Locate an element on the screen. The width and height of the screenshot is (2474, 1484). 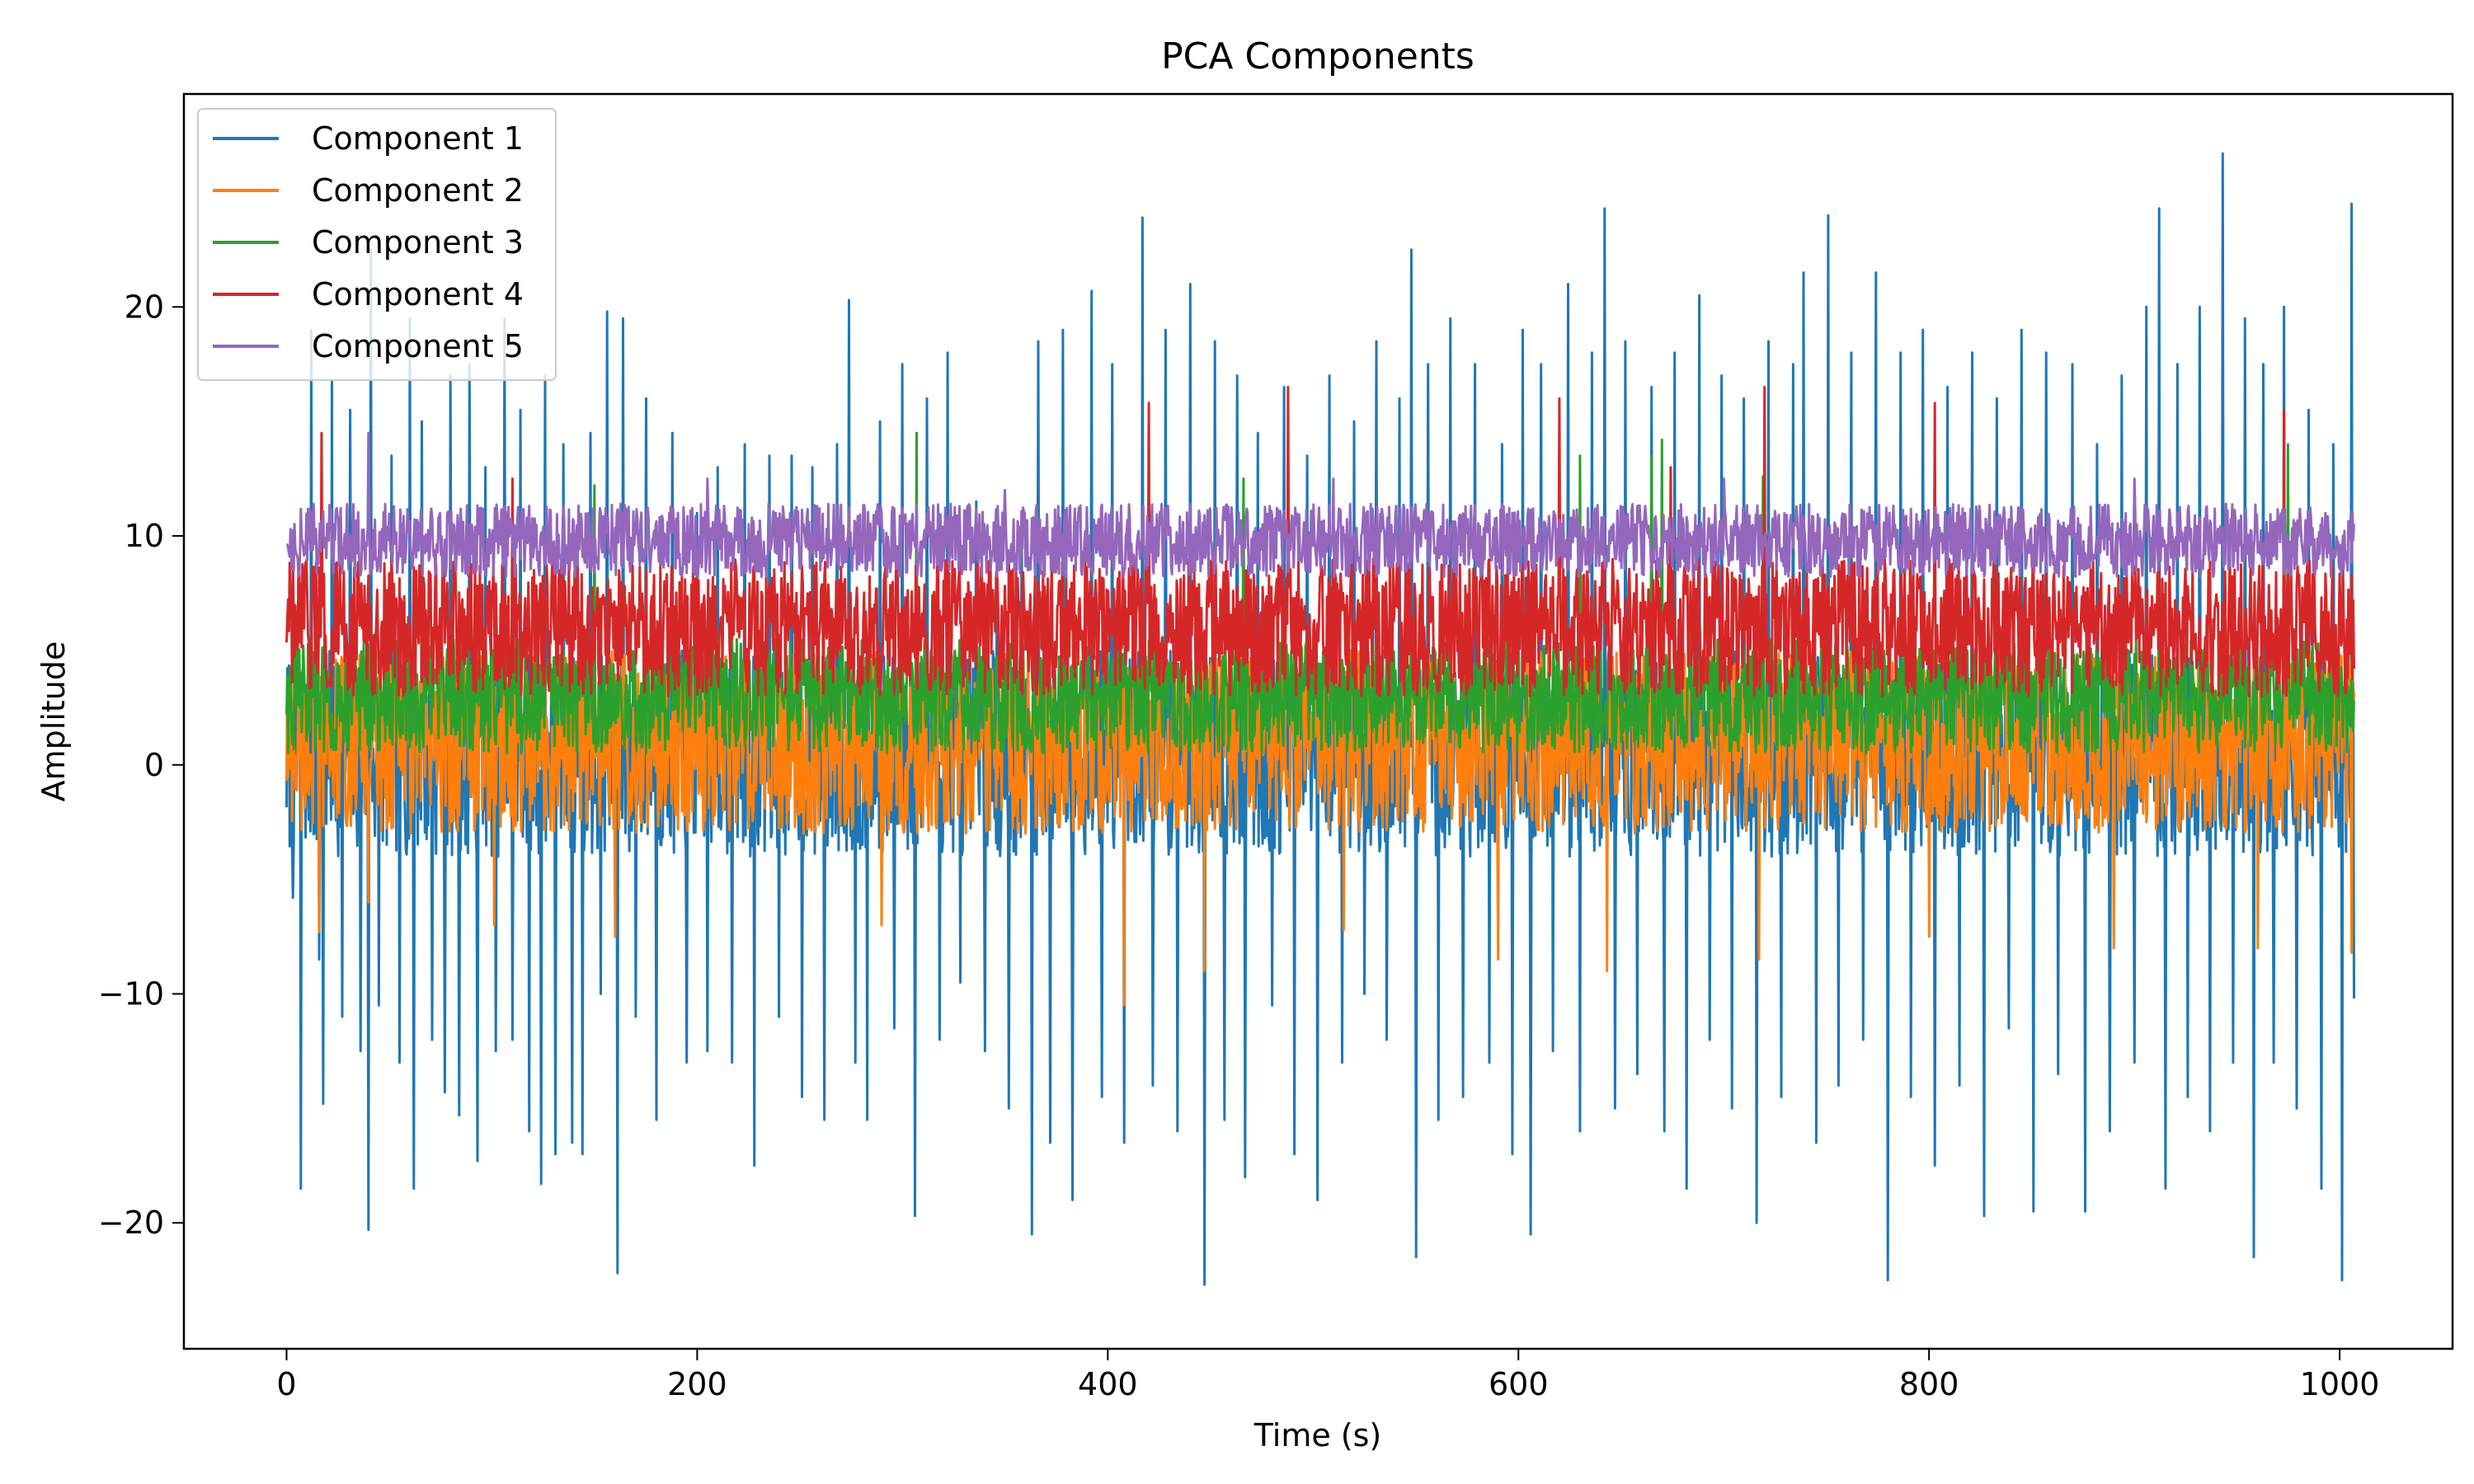
chart-title: PCA Components is located at coordinates (1318, 56).